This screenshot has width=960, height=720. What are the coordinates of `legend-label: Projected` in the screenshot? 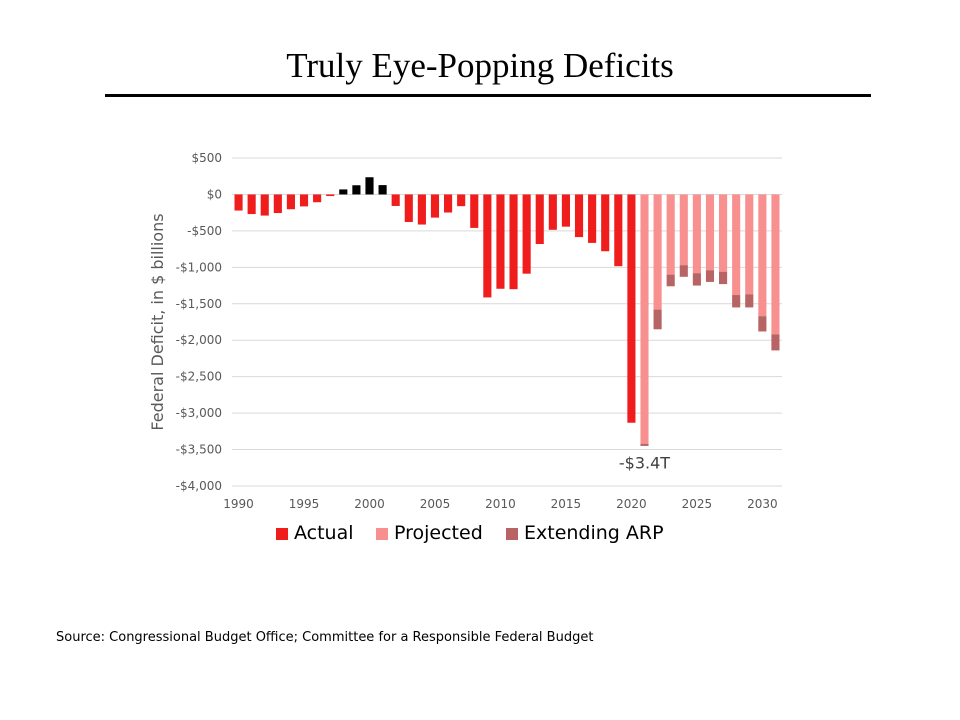 It's located at (438, 533).